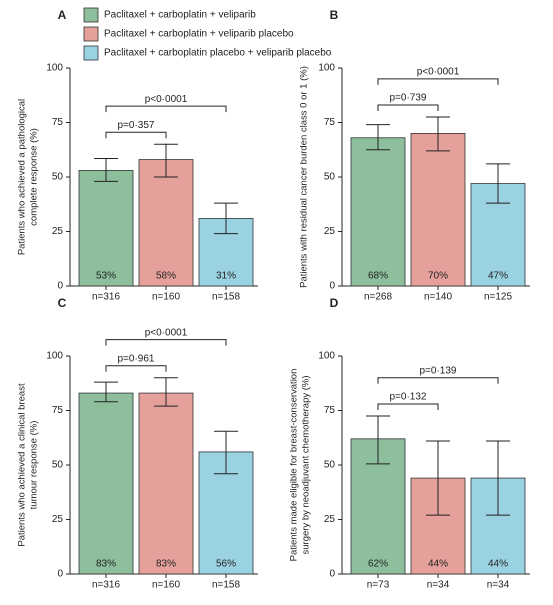 This screenshot has width=553, height=605. I want to click on x-tick-label: n=268, so click(378, 297).